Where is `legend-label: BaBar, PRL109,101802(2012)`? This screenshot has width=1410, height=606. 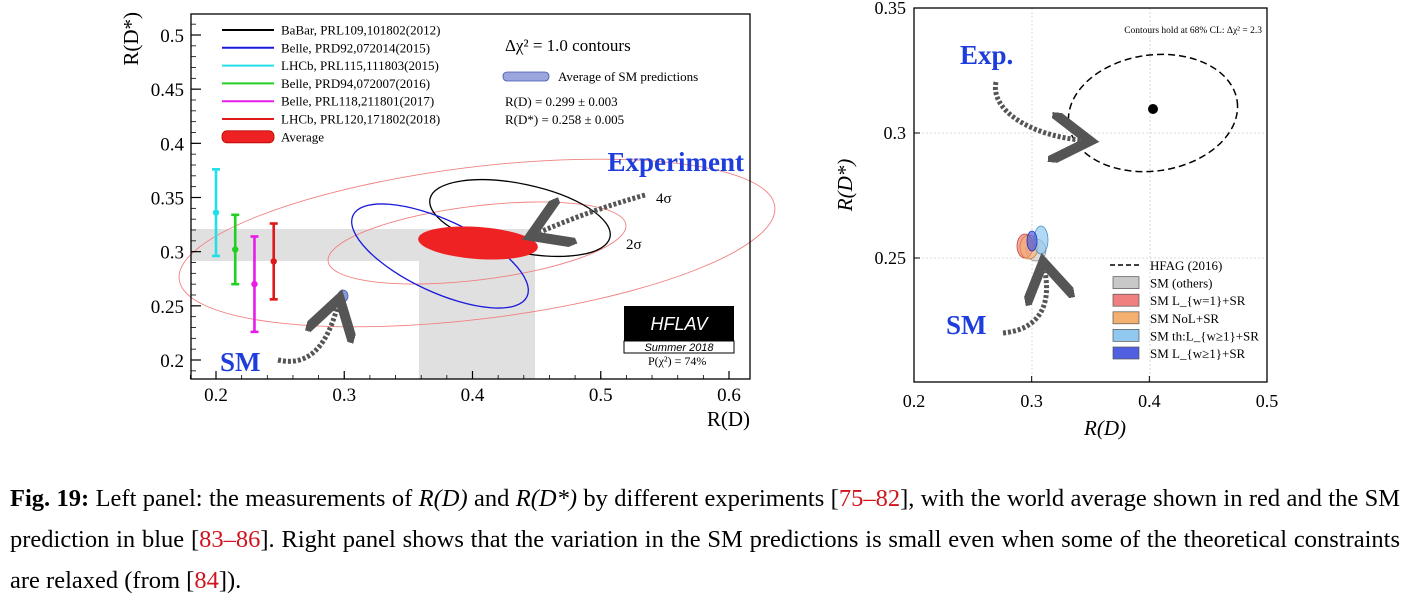
legend-label: BaBar, PRL109,101802(2012) is located at coordinates (360, 30).